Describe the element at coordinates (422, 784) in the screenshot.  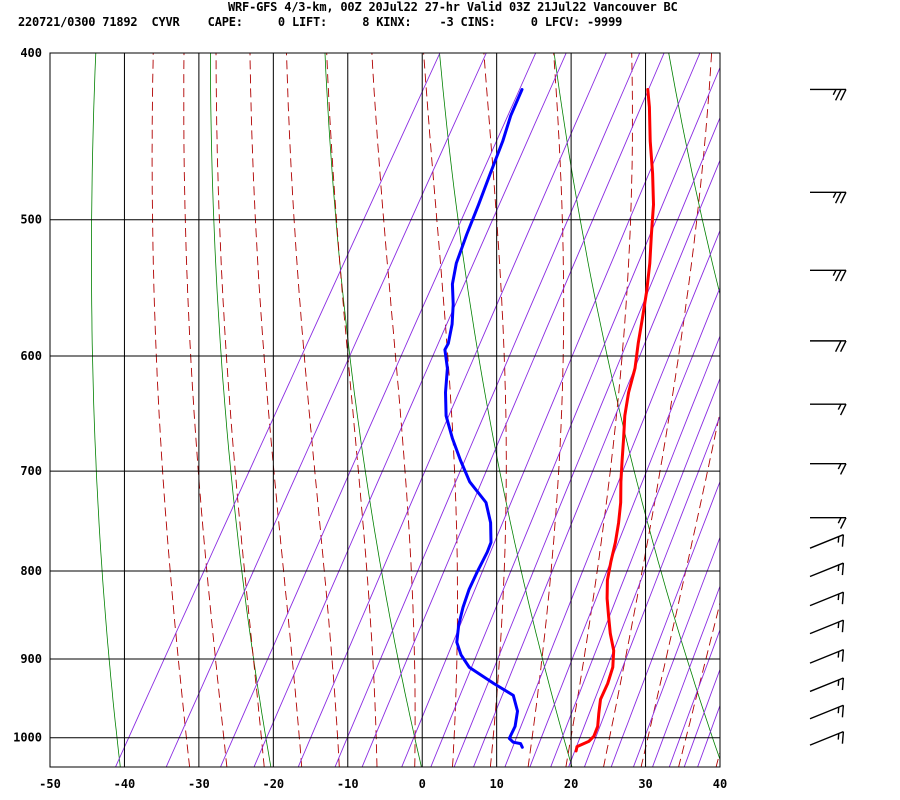
I see `x-tick-label: 0` at that location.